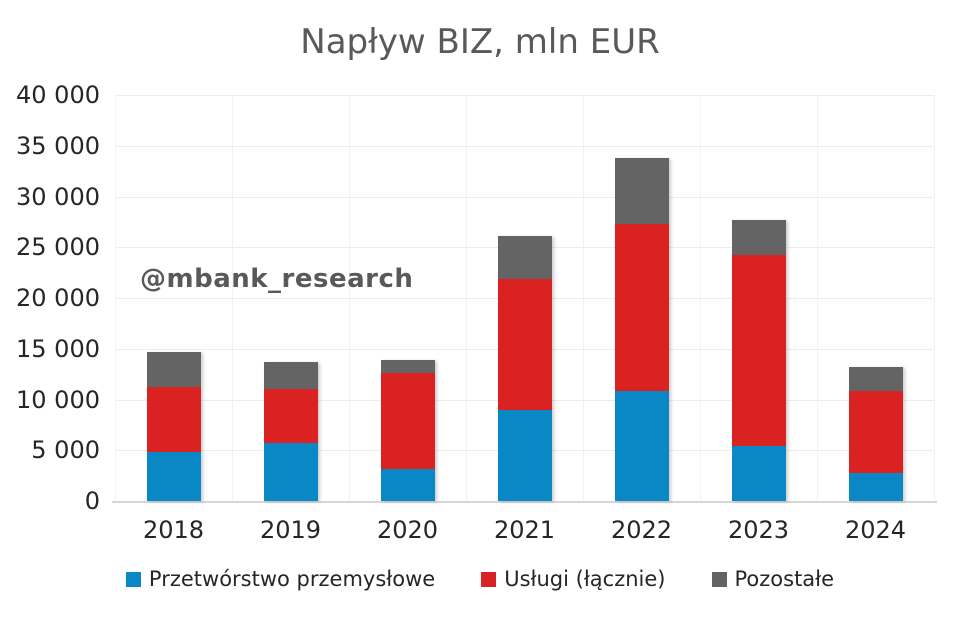 The height and width of the screenshot is (620, 960). What do you see at coordinates (407, 530) in the screenshot?
I see `x-tick-label: 2020` at bounding box center [407, 530].